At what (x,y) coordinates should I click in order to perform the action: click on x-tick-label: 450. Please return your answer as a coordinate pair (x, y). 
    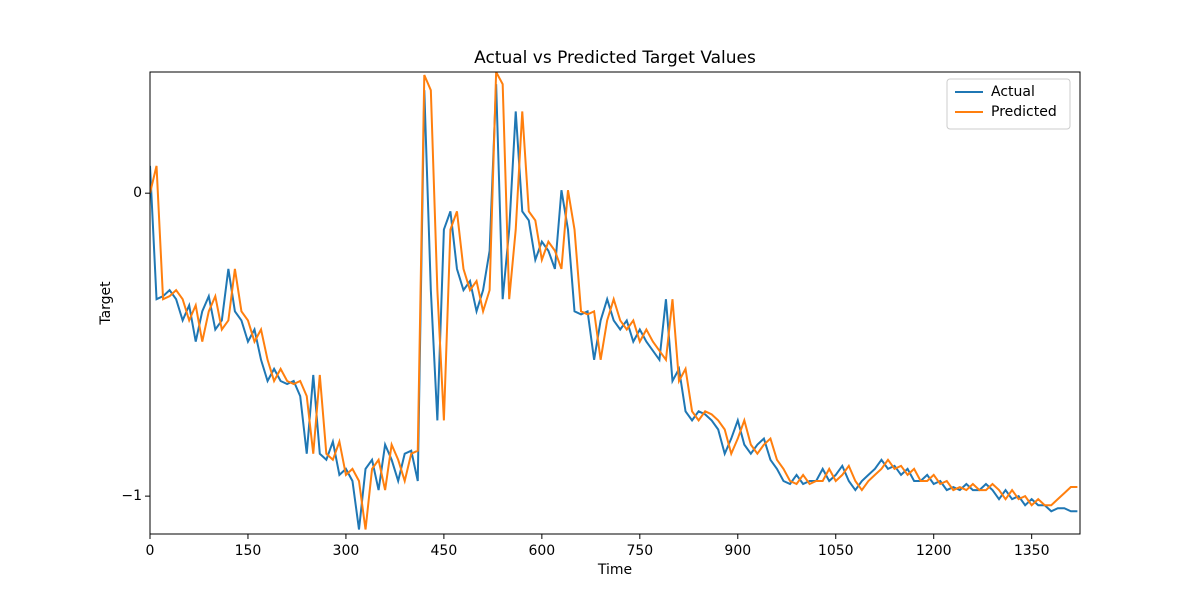
    Looking at the image, I should click on (444, 551).